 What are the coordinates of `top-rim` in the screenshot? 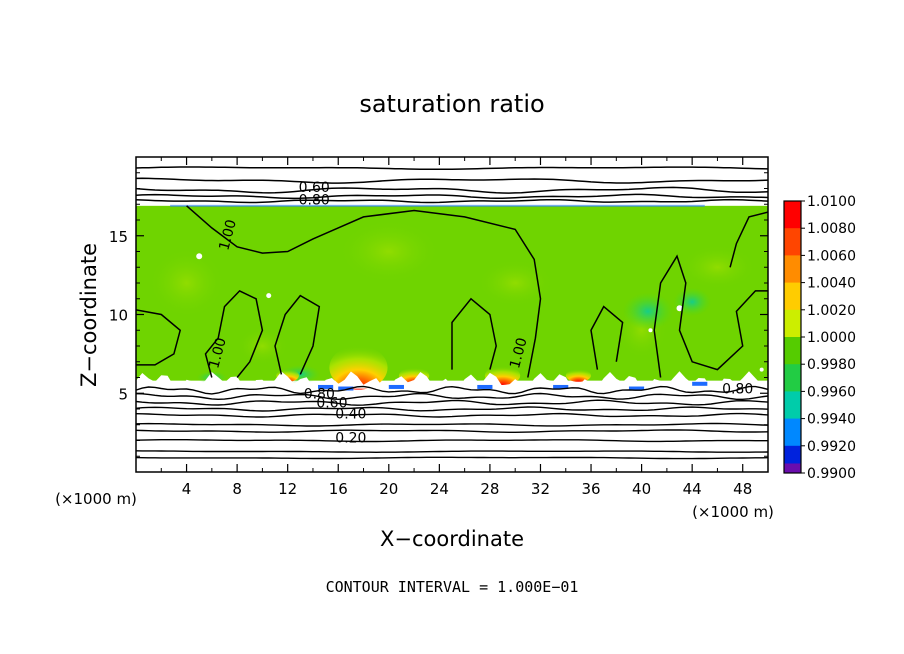 It's located at (437, 205).